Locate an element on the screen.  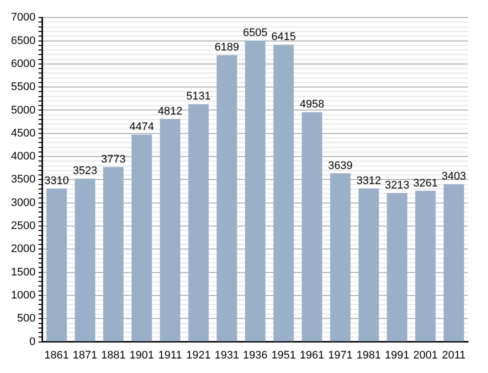
data-label: 3523 is located at coordinates (85, 171).